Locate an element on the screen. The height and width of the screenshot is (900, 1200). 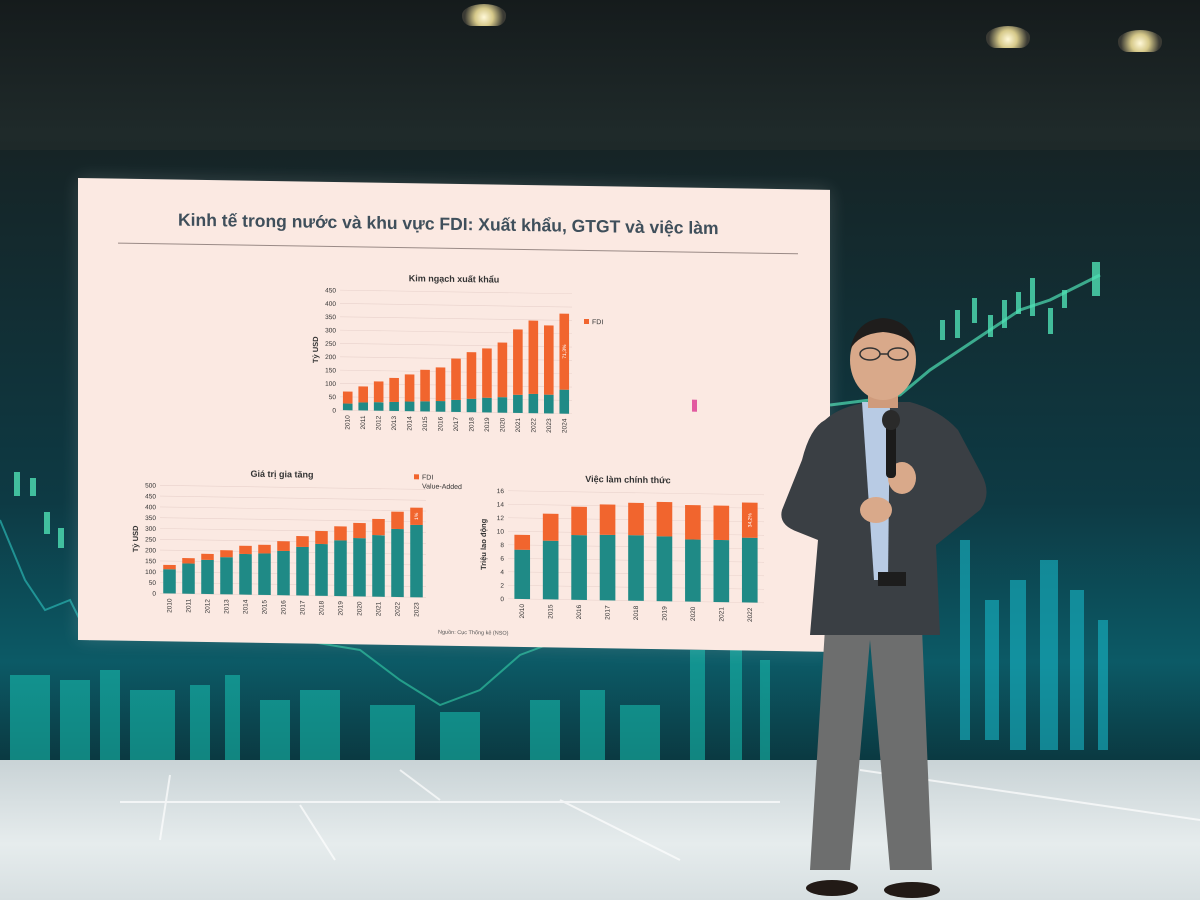
stage-spotlight is located at coordinates (1140, 41).